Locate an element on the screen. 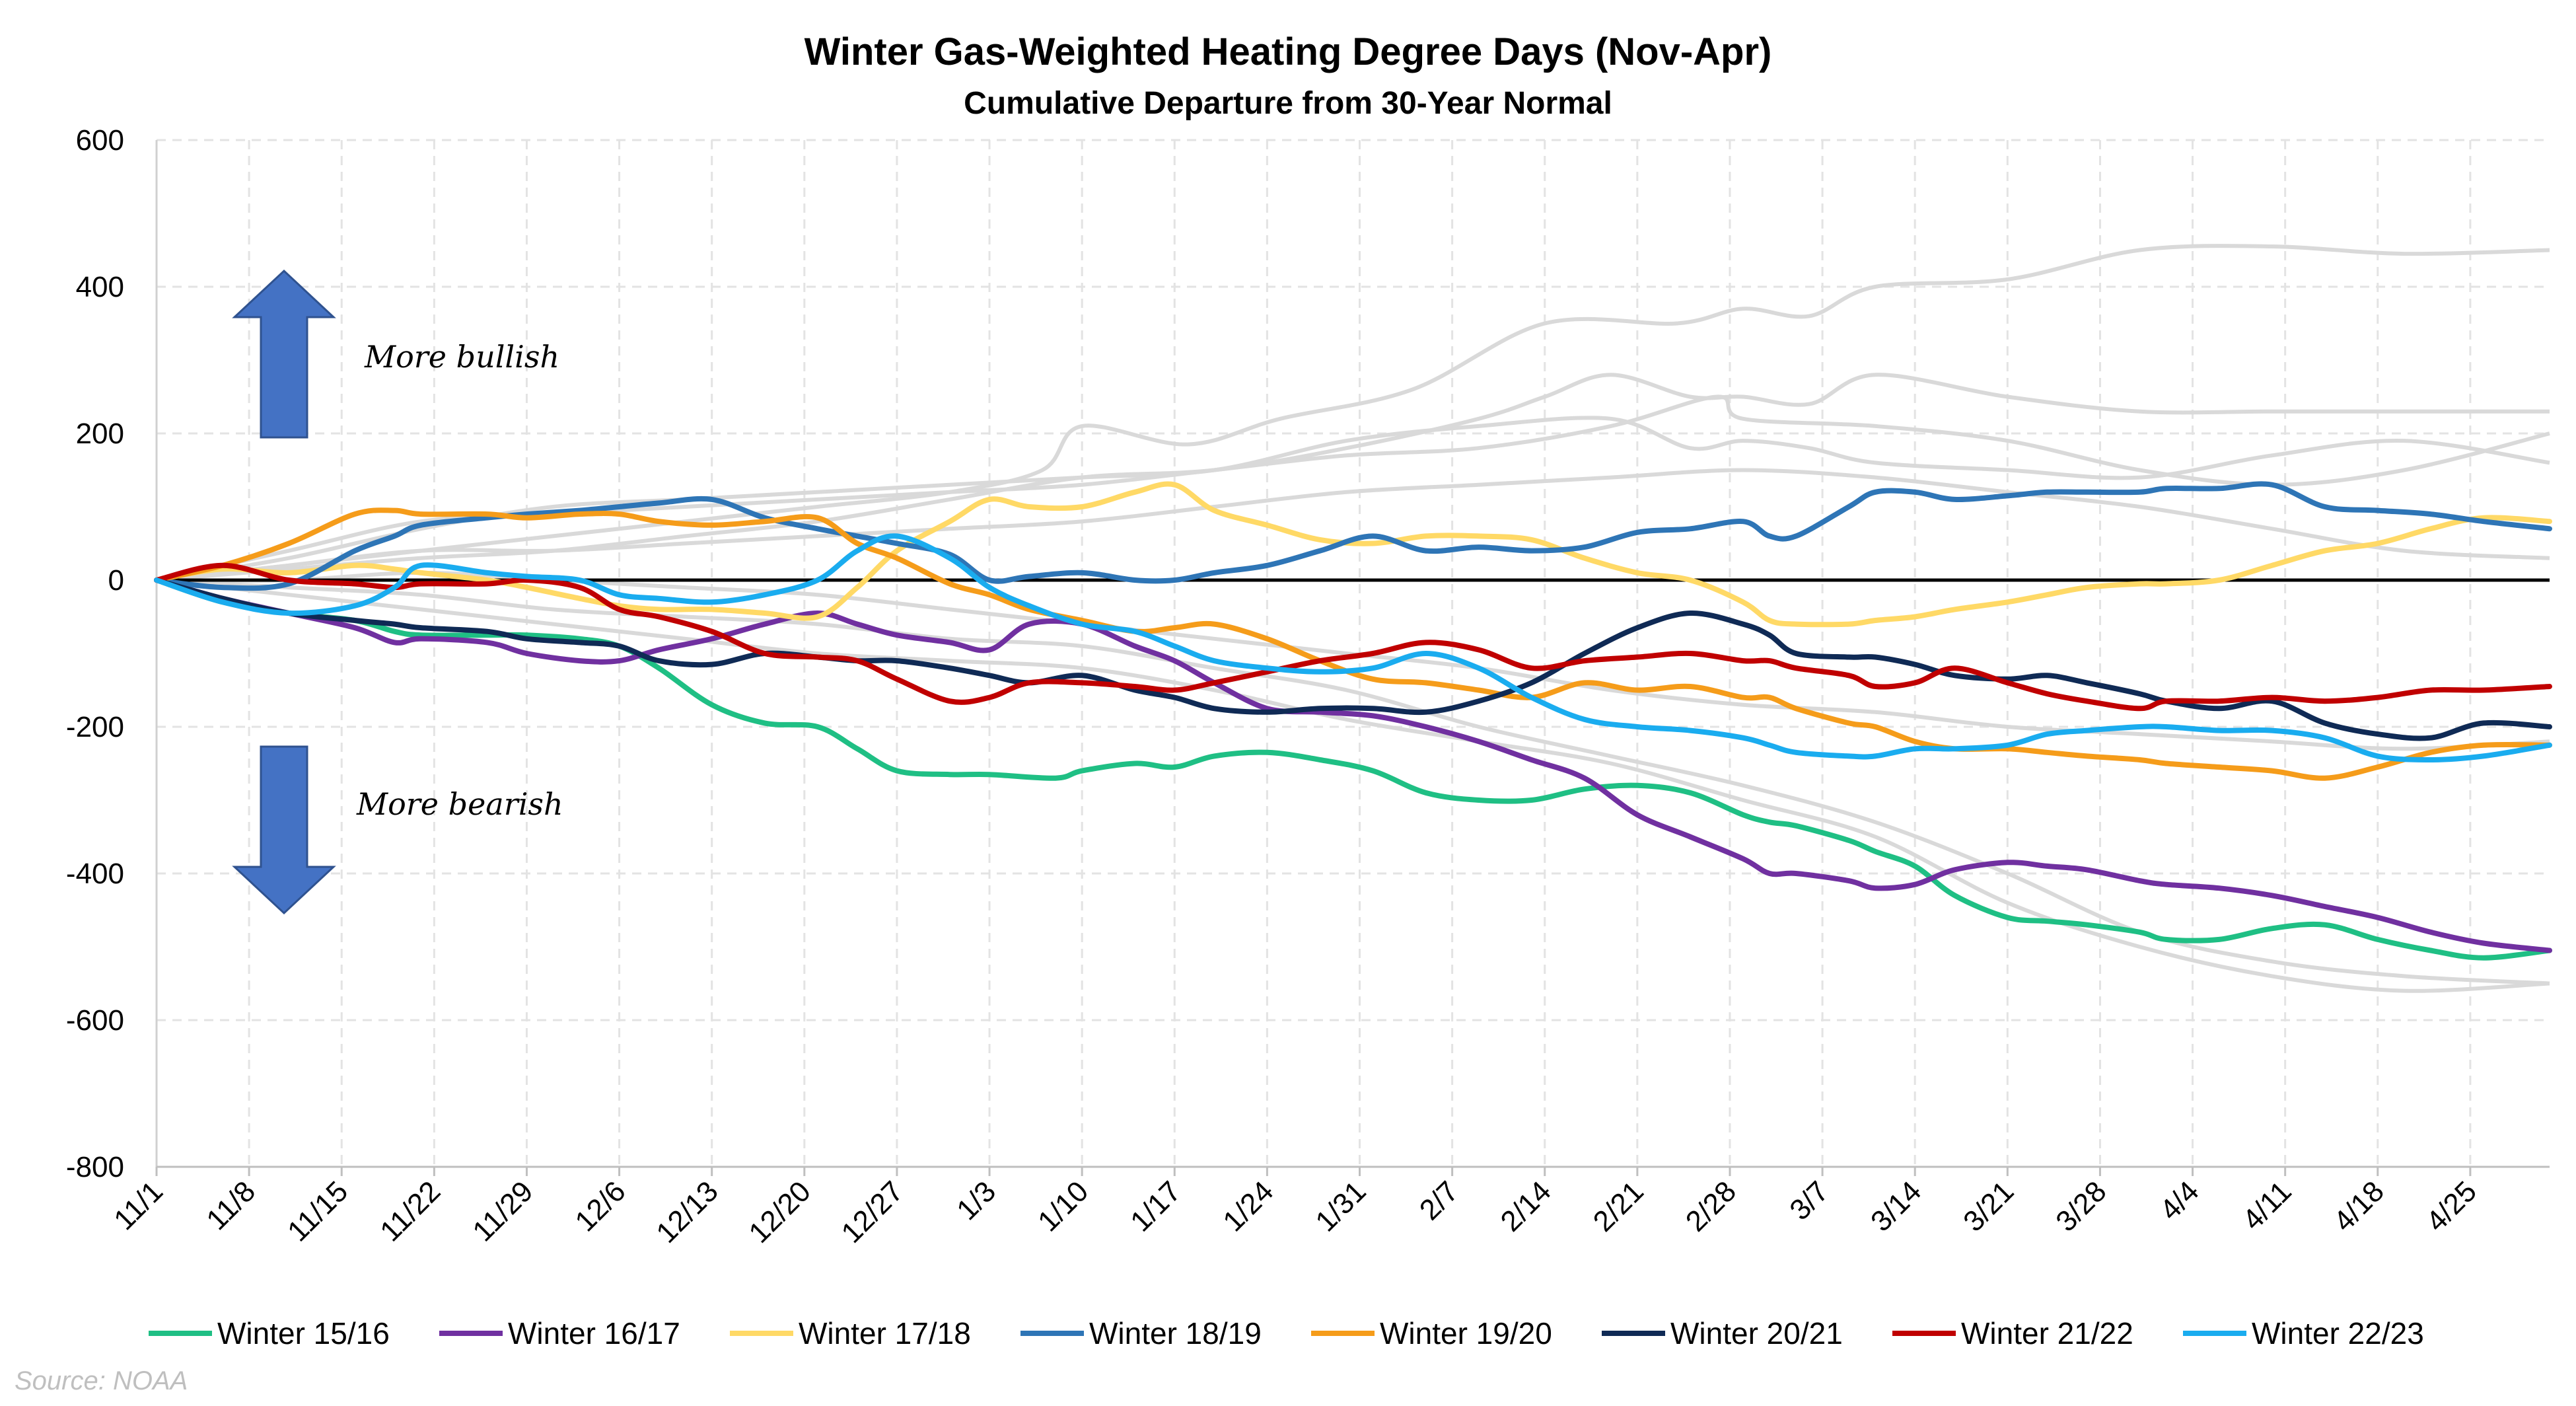  x-tick-label: 1/31 is located at coordinates (1341, 1206).